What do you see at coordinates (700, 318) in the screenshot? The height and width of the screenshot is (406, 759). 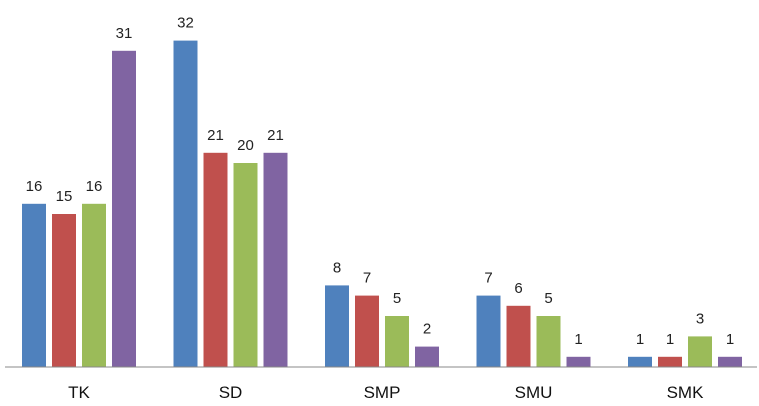 I see `value-label-smk-series-3: 3` at bounding box center [700, 318].